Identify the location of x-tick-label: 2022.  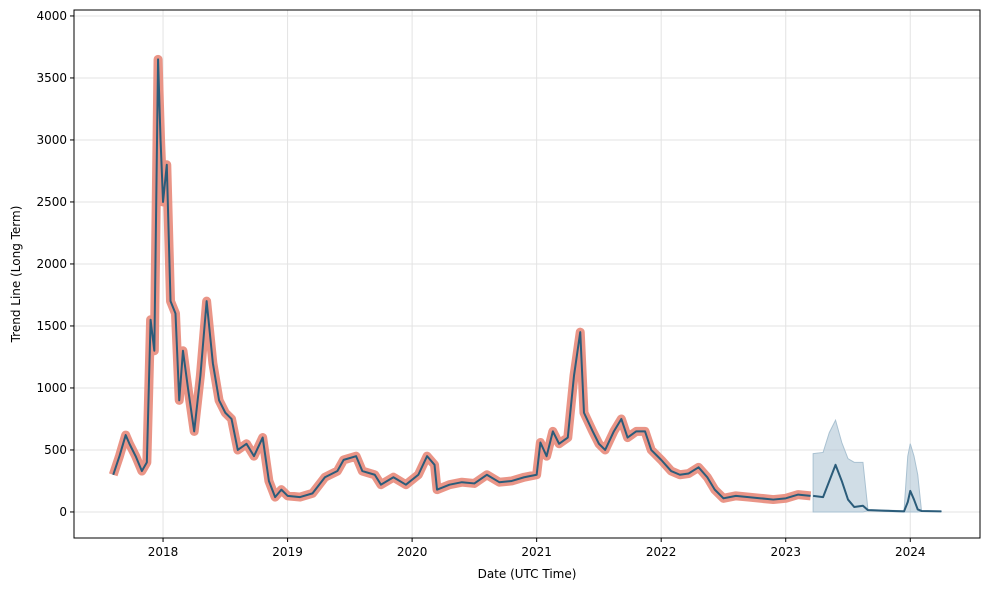
(661, 552).